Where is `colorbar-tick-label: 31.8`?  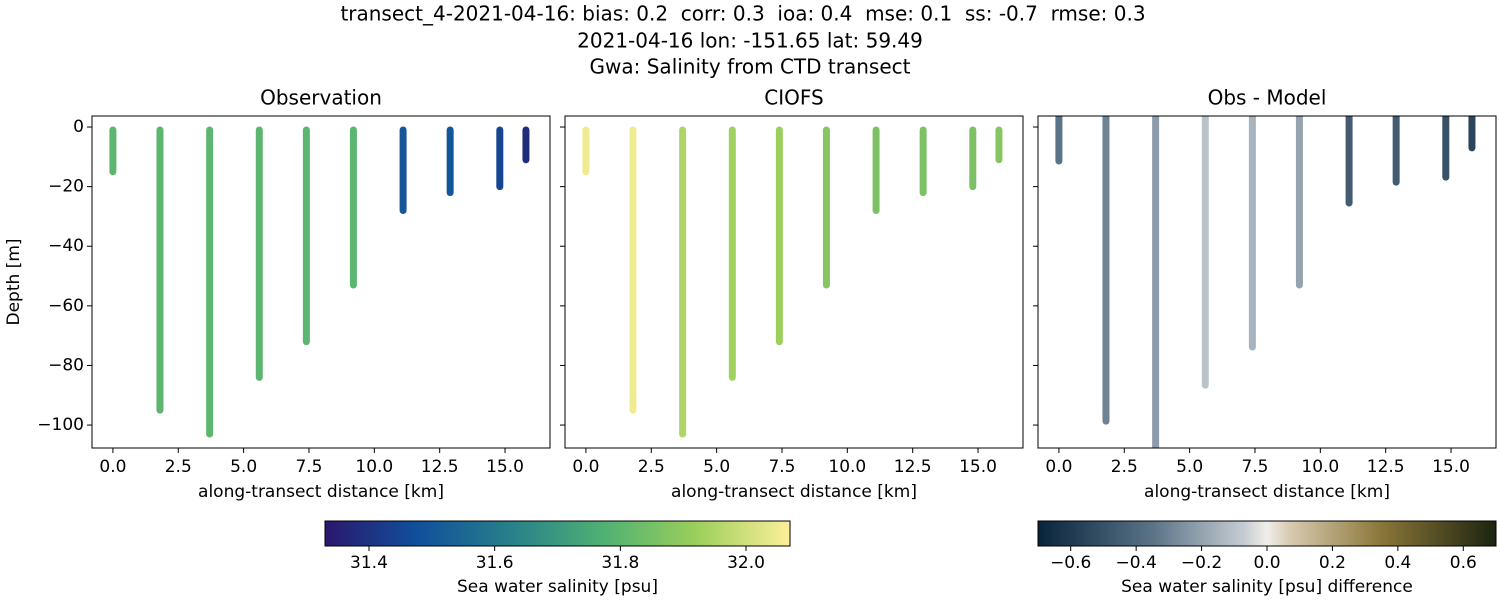 colorbar-tick-label: 31.8 is located at coordinates (620, 563).